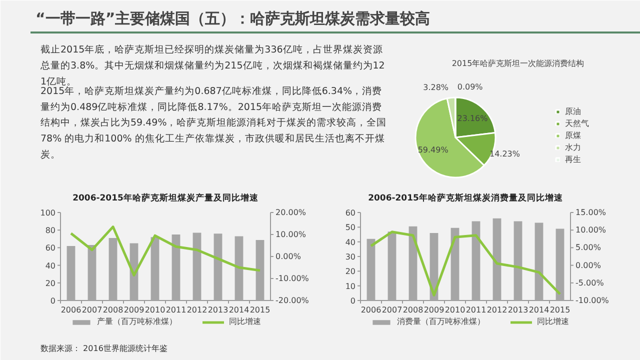  Describe the element at coordinates (505, 154) in the screenshot. I see `data-label: 14.23%` at that location.